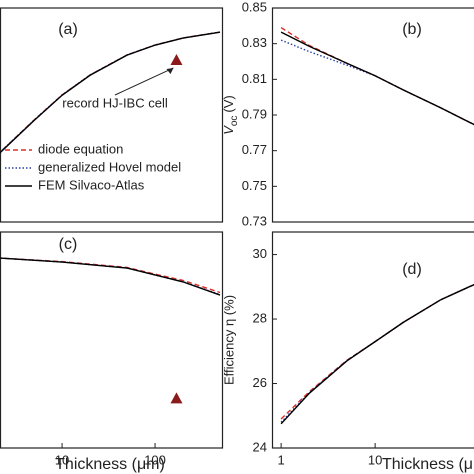  I want to click on x-tick-label: 1, so click(280, 459).